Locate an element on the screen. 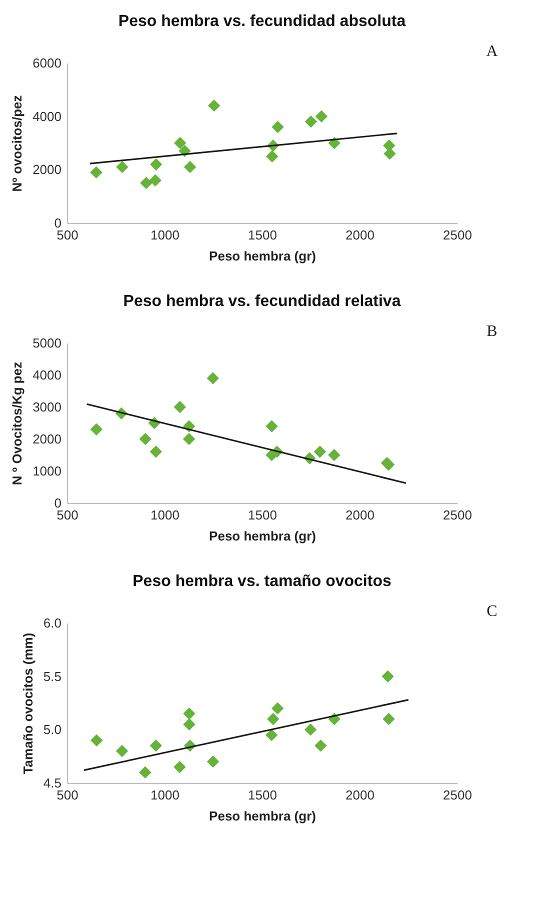  y-tick-label: 6.0 is located at coordinates (52, 623).